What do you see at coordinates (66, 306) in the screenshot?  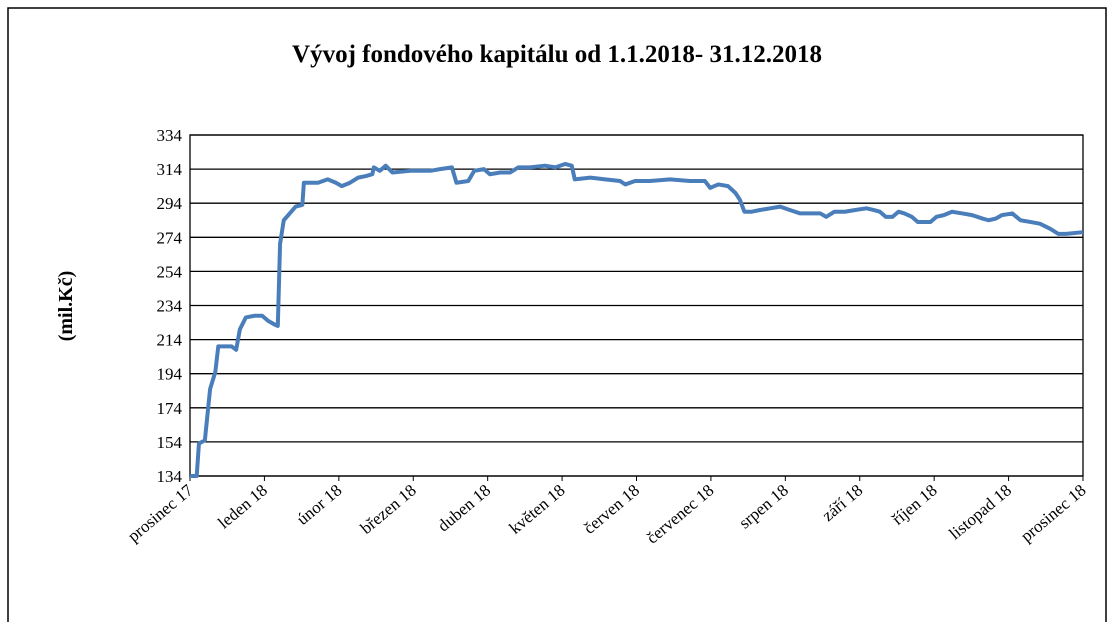 I see `y-axis-label: (mil.Kč)` at bounding box center [66, 306].